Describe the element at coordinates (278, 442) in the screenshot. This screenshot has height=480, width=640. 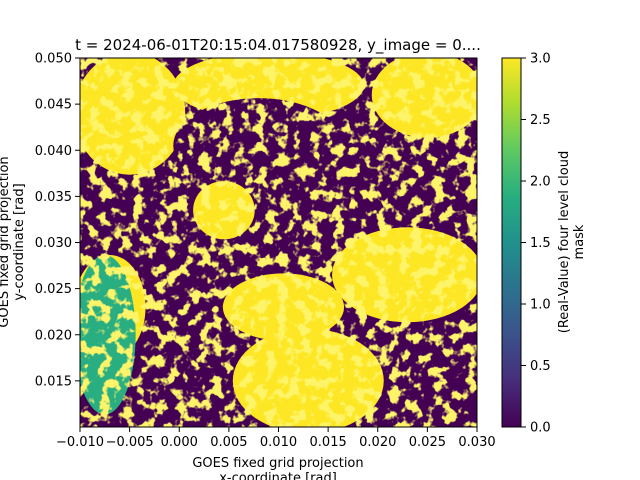
I see `x-tick-label: 0.010` at that location.